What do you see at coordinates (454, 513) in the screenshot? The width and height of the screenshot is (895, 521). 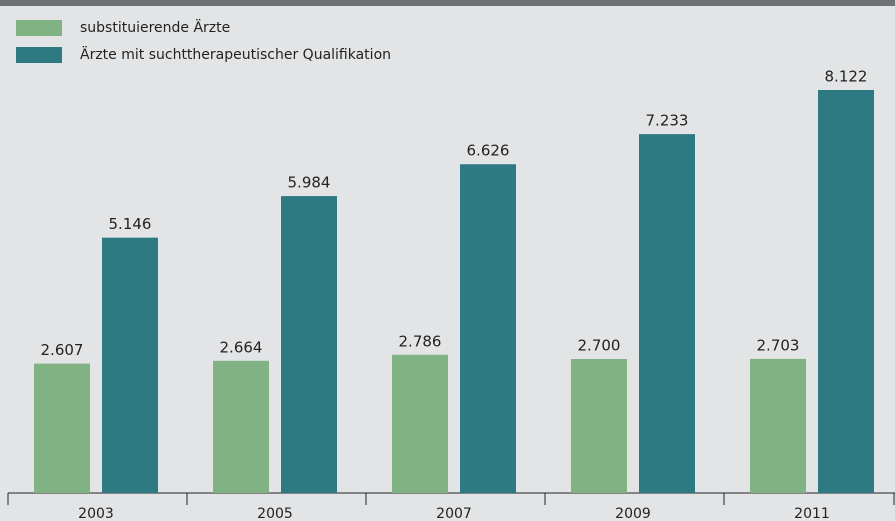 I see `x-tick-label: 2007` at bounding box center [454, 513].